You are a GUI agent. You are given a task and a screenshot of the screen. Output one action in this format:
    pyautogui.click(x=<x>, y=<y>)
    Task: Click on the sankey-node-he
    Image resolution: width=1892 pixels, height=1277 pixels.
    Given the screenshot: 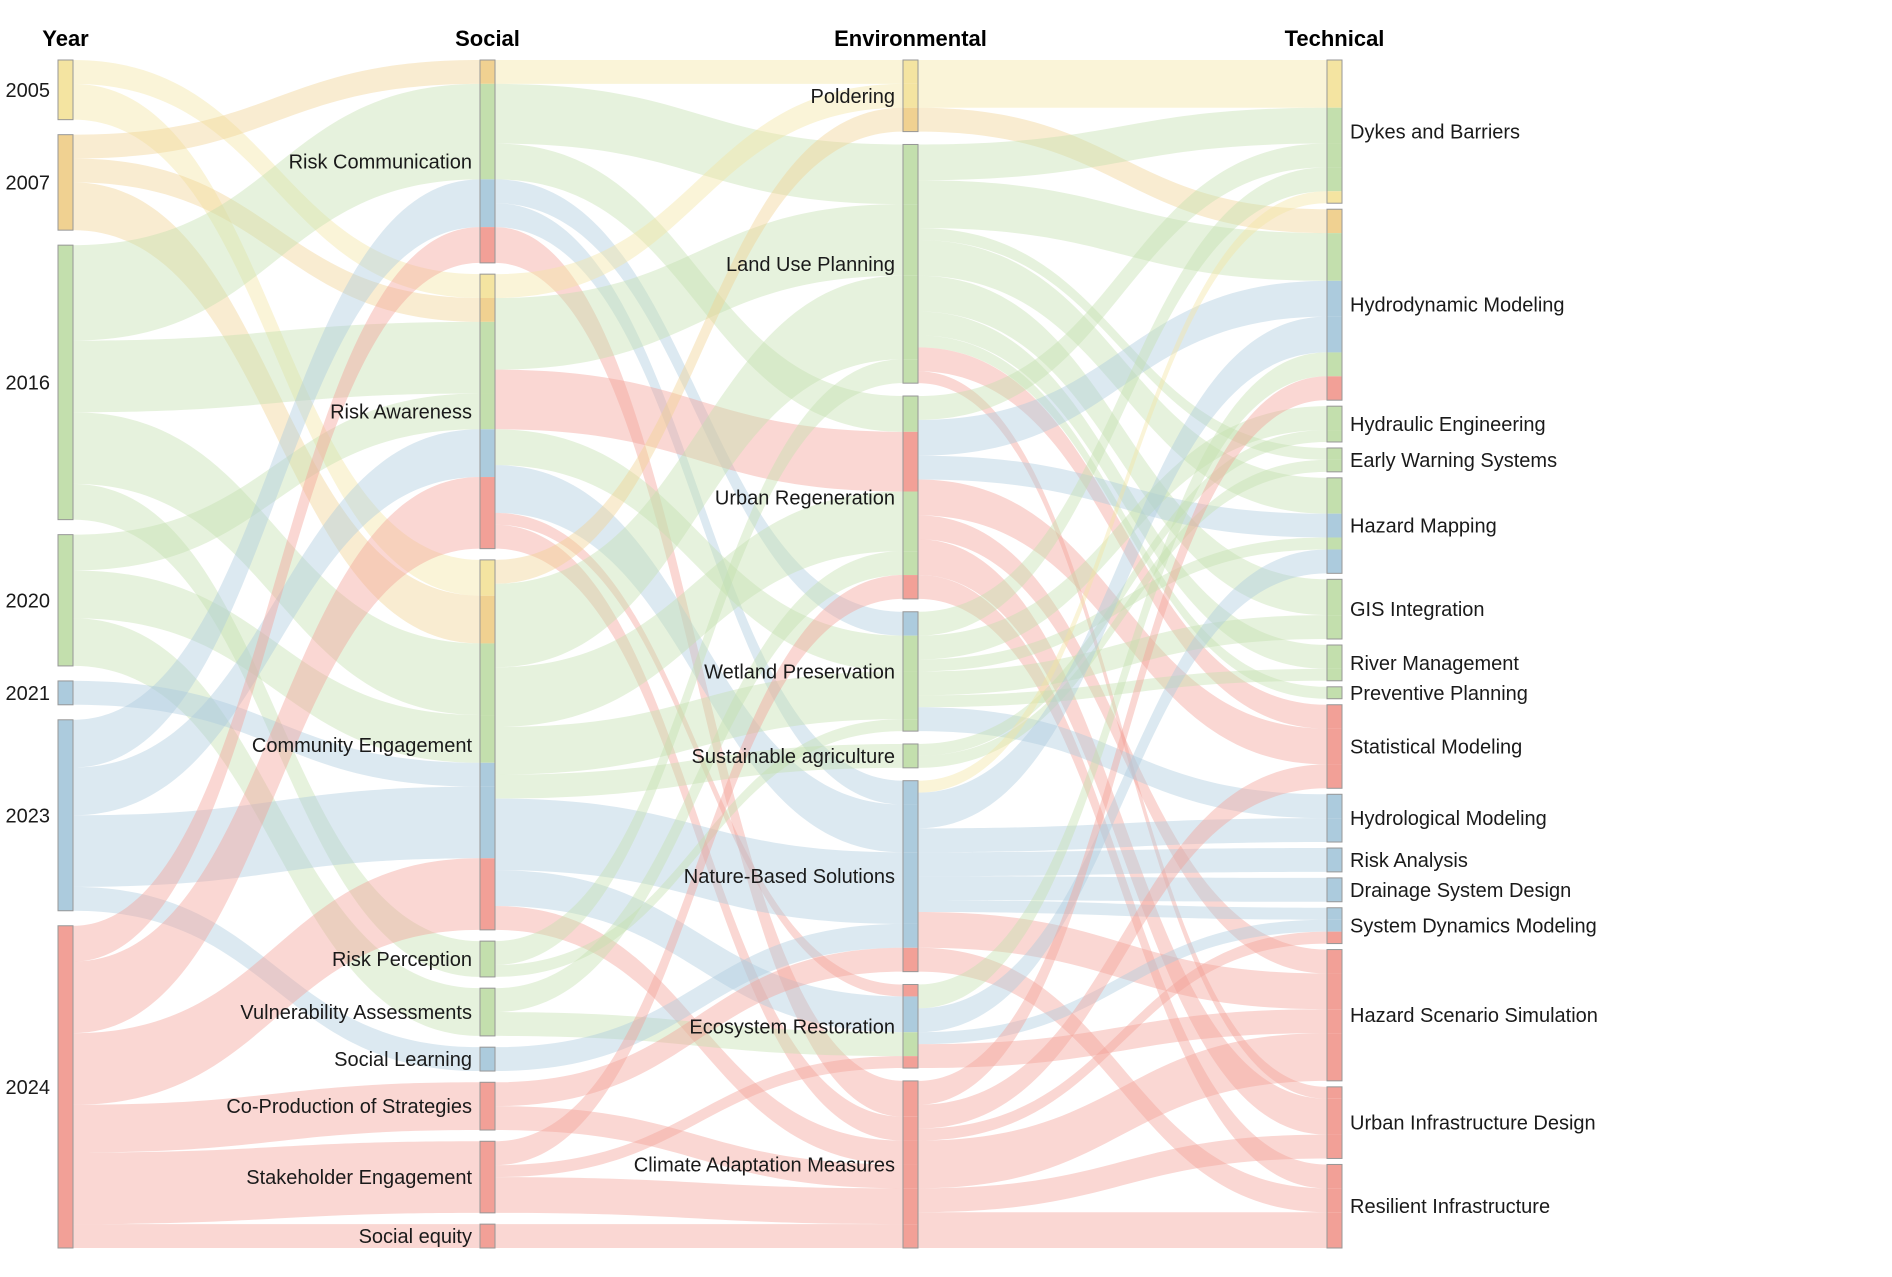 What is the action you would take?
    pyautogui.click(x=1334, y=424)
    